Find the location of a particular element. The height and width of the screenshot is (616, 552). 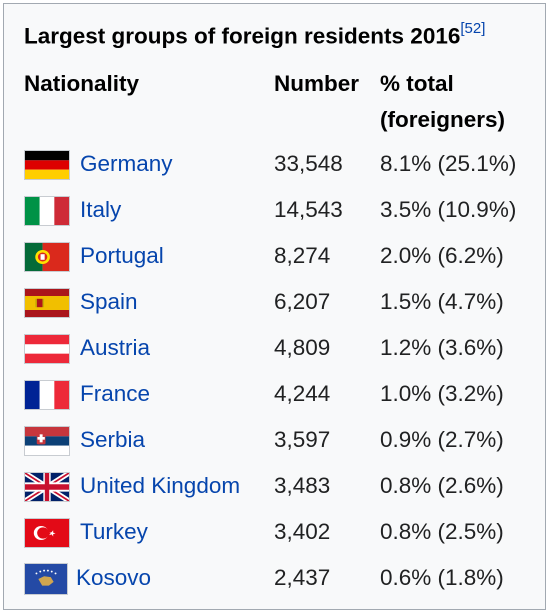

percent-cell: 8.1% (25.1%) is located at coordinates (448, 163).